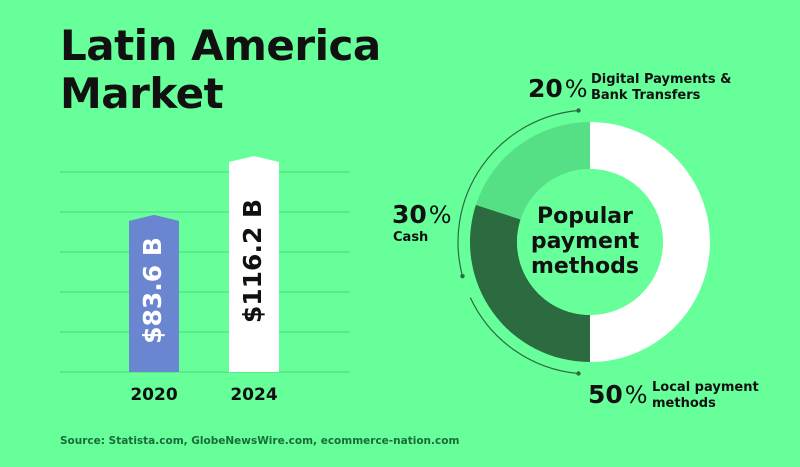 Image resolution: width=800 pixels, height=467 pixels. Describe the element at coordinates (636, 395) in the screenshot. I see `pct-local-symbol: %` at that location.